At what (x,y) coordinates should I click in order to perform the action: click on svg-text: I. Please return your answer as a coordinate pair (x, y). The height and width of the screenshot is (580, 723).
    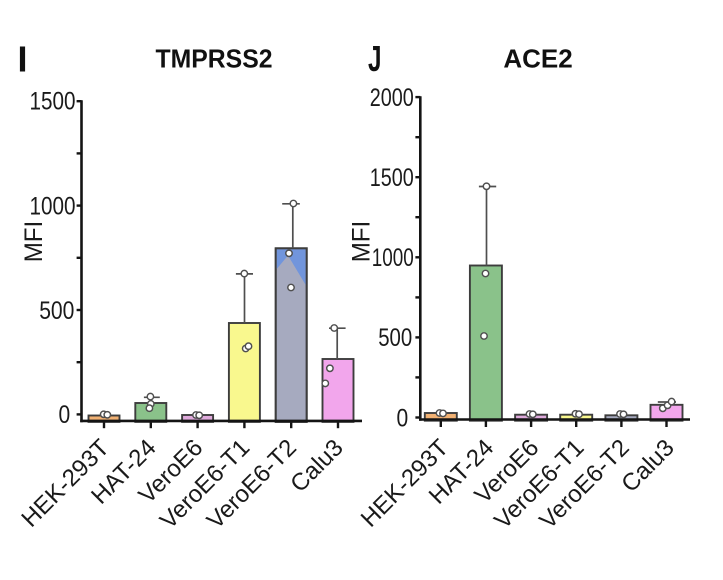
    Looking at the image, I should click on (23, 59).